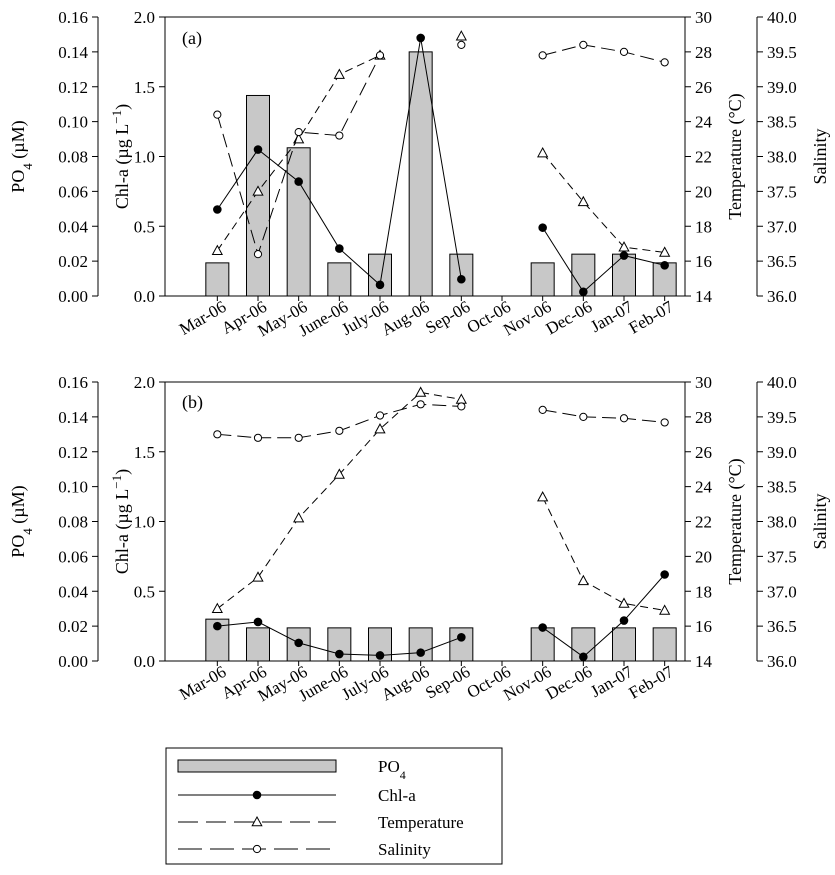 The width and height of the screenshot is (835, 875). I want to click on temperature-axis-tick-label: 30, so click(703, 382).